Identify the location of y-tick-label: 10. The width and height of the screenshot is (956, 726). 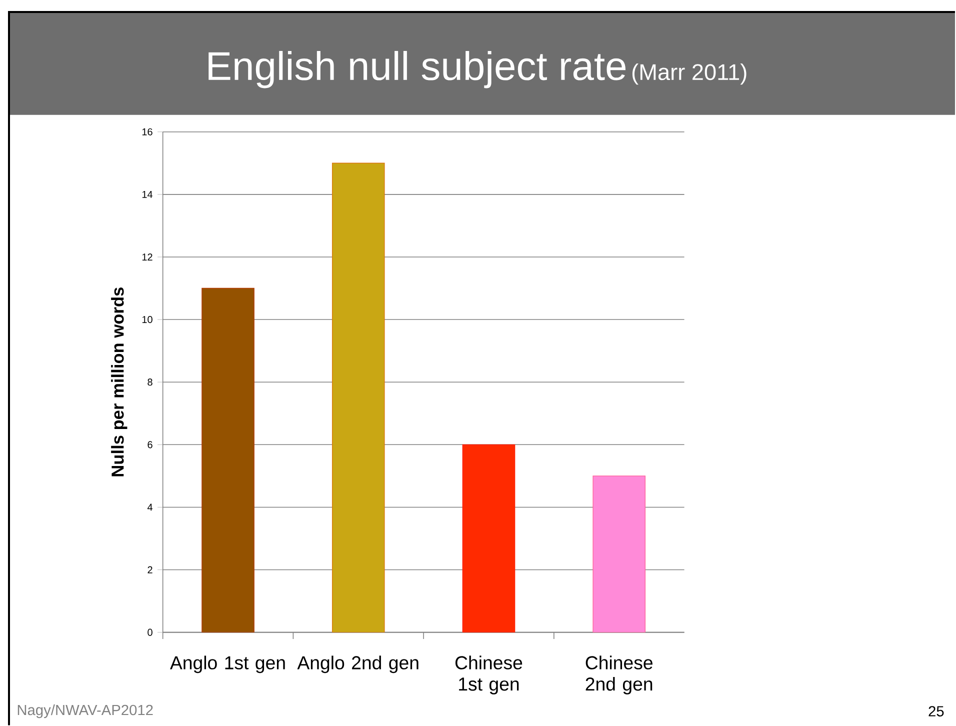
(147, 319).